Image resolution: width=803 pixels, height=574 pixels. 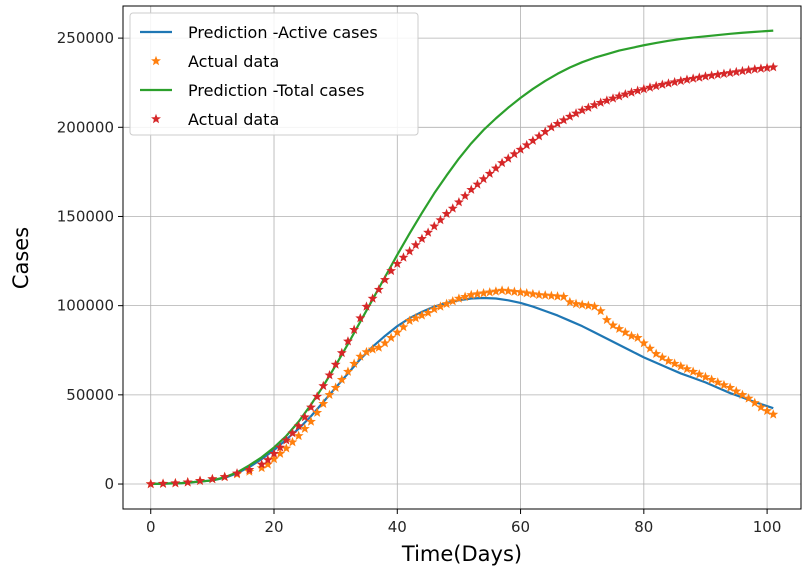 What do you see at coordinates (90, 395) in the screenshot?
I see `y-tick-label-1: 50000` at bounding box center [90, 395].